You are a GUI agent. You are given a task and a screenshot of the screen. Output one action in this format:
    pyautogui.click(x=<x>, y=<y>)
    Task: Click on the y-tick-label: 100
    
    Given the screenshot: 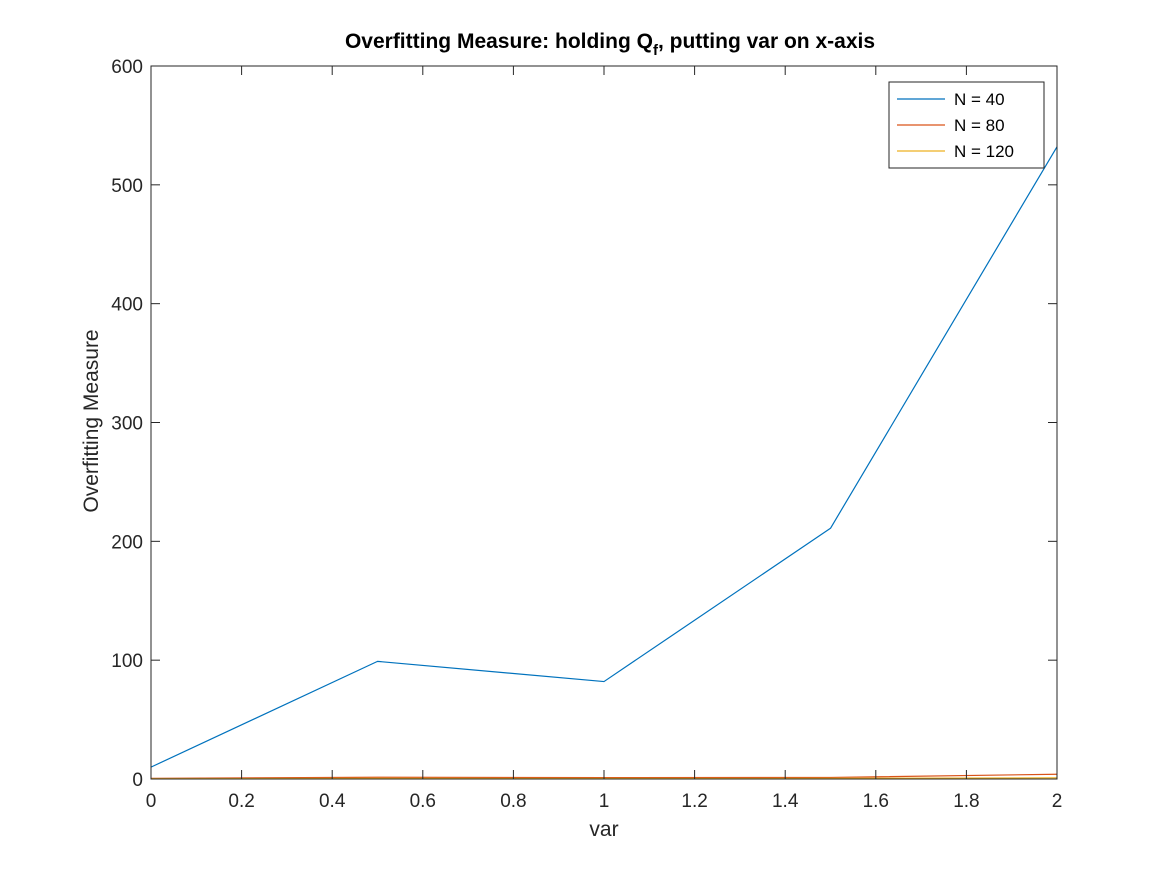 What is the action you would take?
    pyautogui.click(x=127, y=661)
    